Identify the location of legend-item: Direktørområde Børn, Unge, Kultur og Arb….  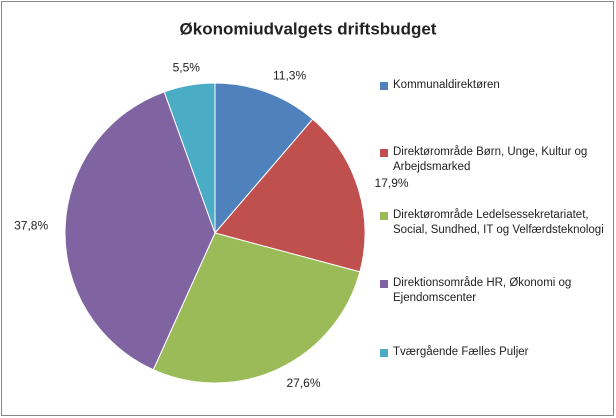
(495, 160).